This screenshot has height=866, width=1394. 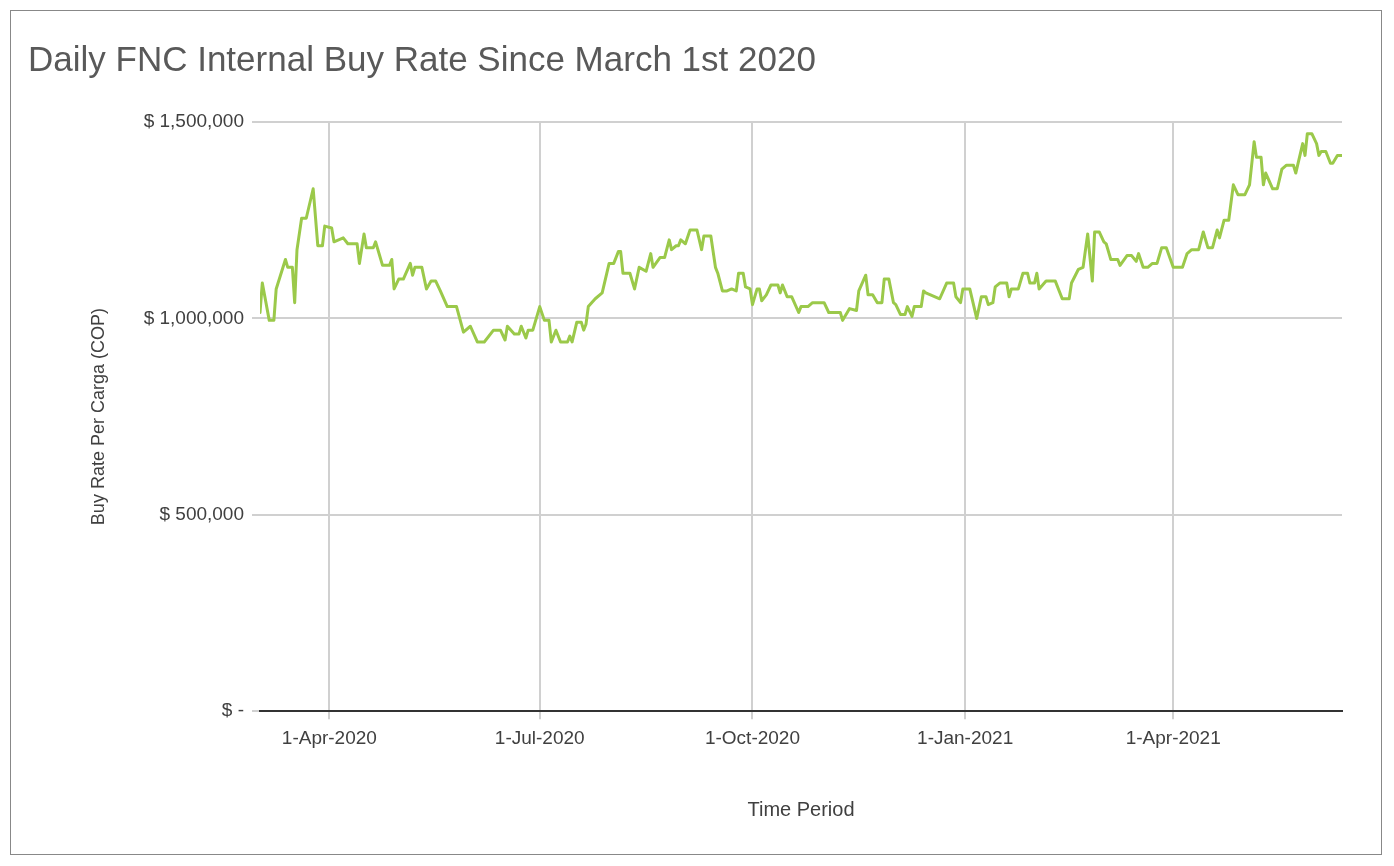 What do you see at coordinates (329, 737) in the screenshot?
I see `x-tick-label: 1-Apr-2020` at bounding box center [329, 737].